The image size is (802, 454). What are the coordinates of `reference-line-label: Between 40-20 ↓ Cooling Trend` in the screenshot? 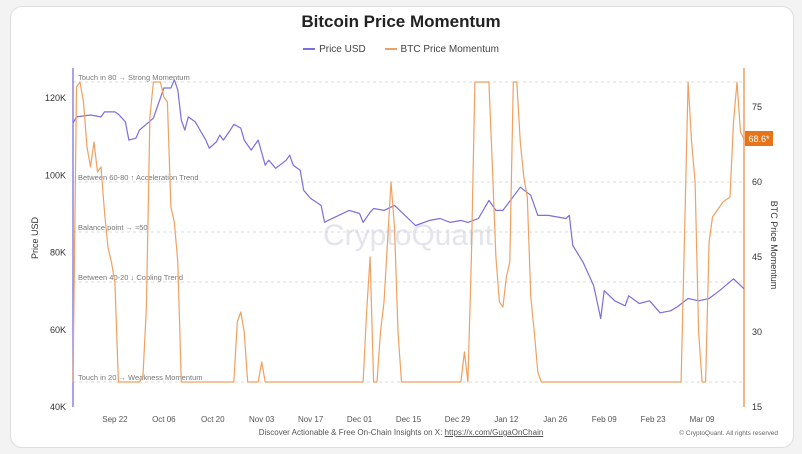 It's located at (130, 277).